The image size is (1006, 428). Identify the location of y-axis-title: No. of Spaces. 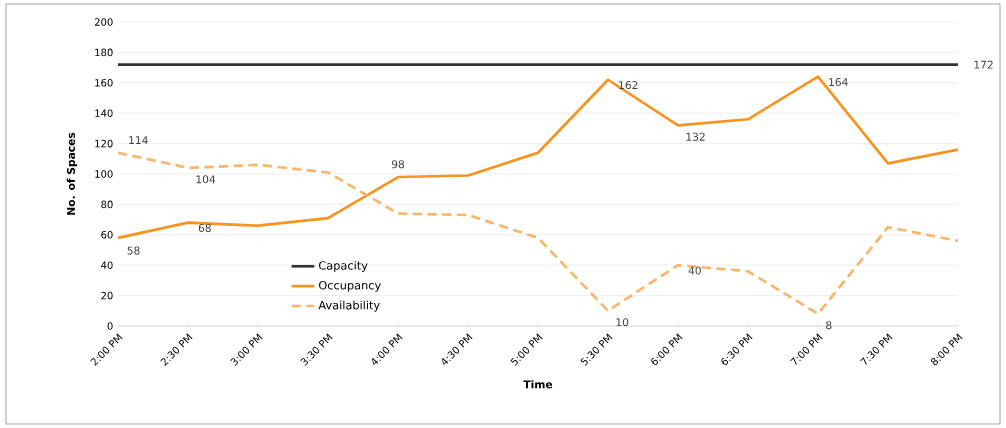
(72, 173).